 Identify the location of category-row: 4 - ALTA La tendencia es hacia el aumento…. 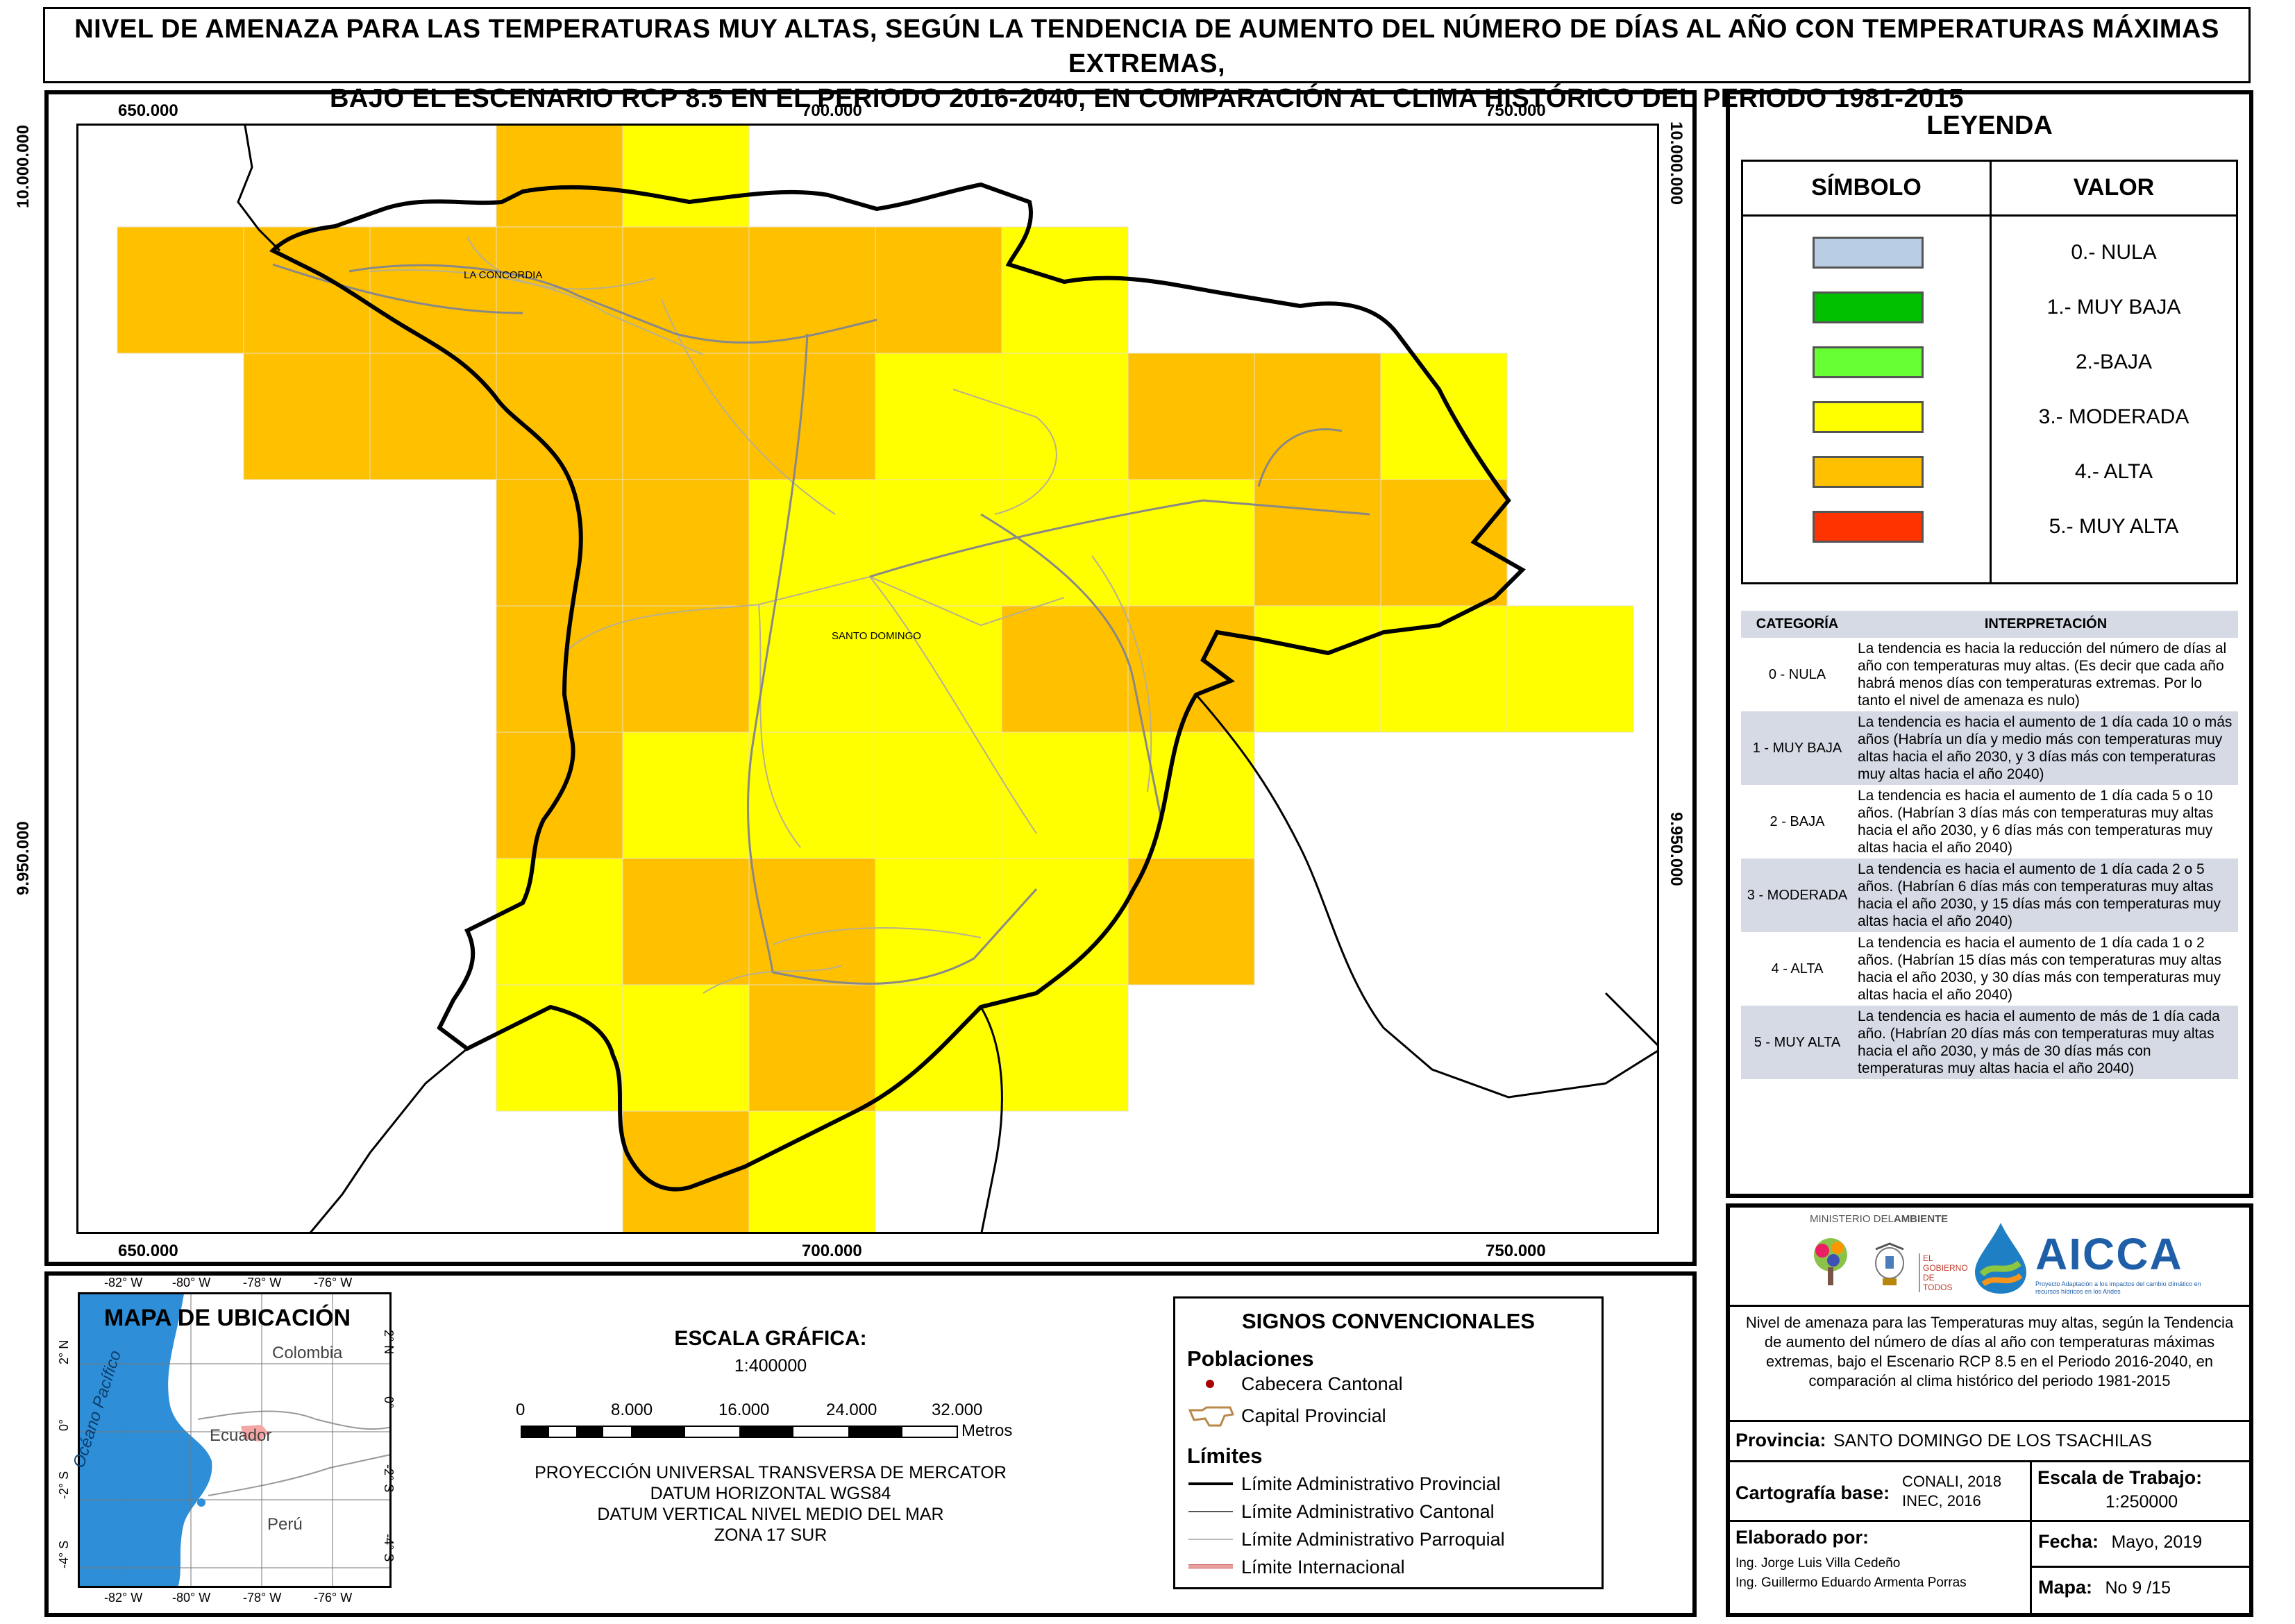
(1989, 969).